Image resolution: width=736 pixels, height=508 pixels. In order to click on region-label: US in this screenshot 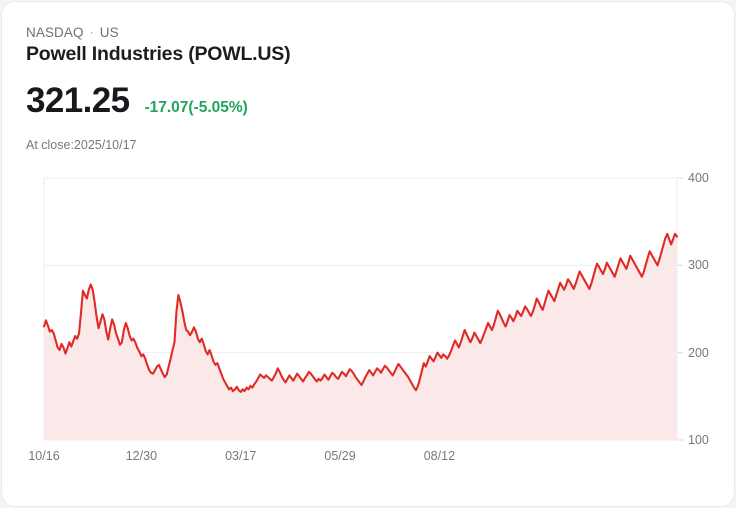, I will do `click(109, 32)`.